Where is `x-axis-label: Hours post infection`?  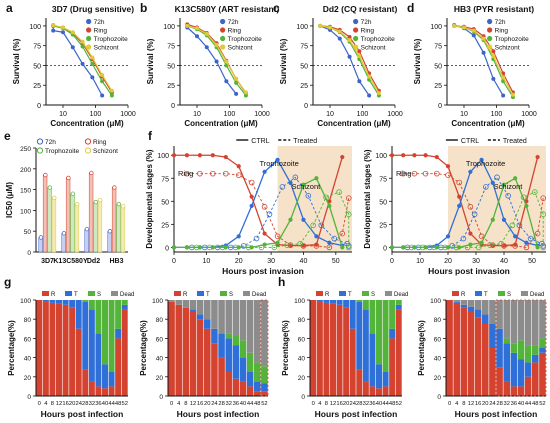
x-axis-label: Hours post infection is located at coordinates (496, 414).